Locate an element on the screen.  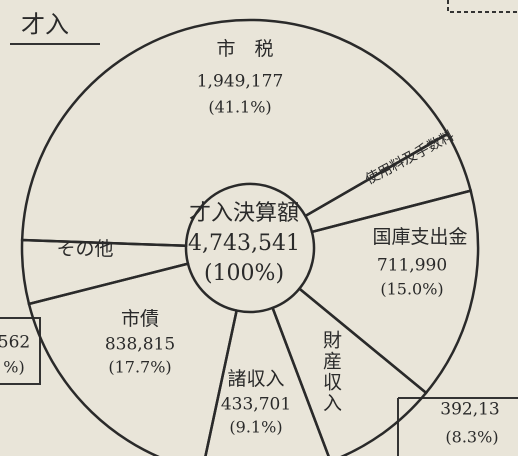
center-label: 才入決算額 is located at coordinates (244, 213).